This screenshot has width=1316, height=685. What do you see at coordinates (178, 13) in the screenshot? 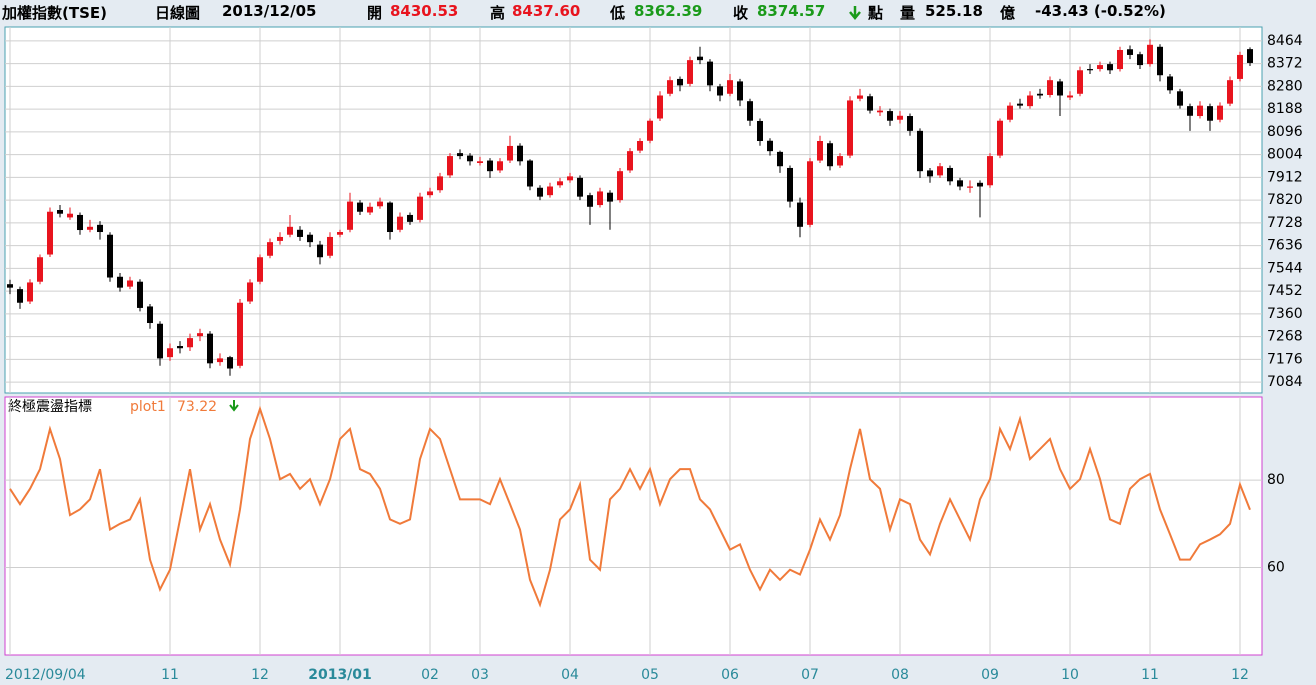
I see `period: 日線圖` at bounding box center [178, 13].